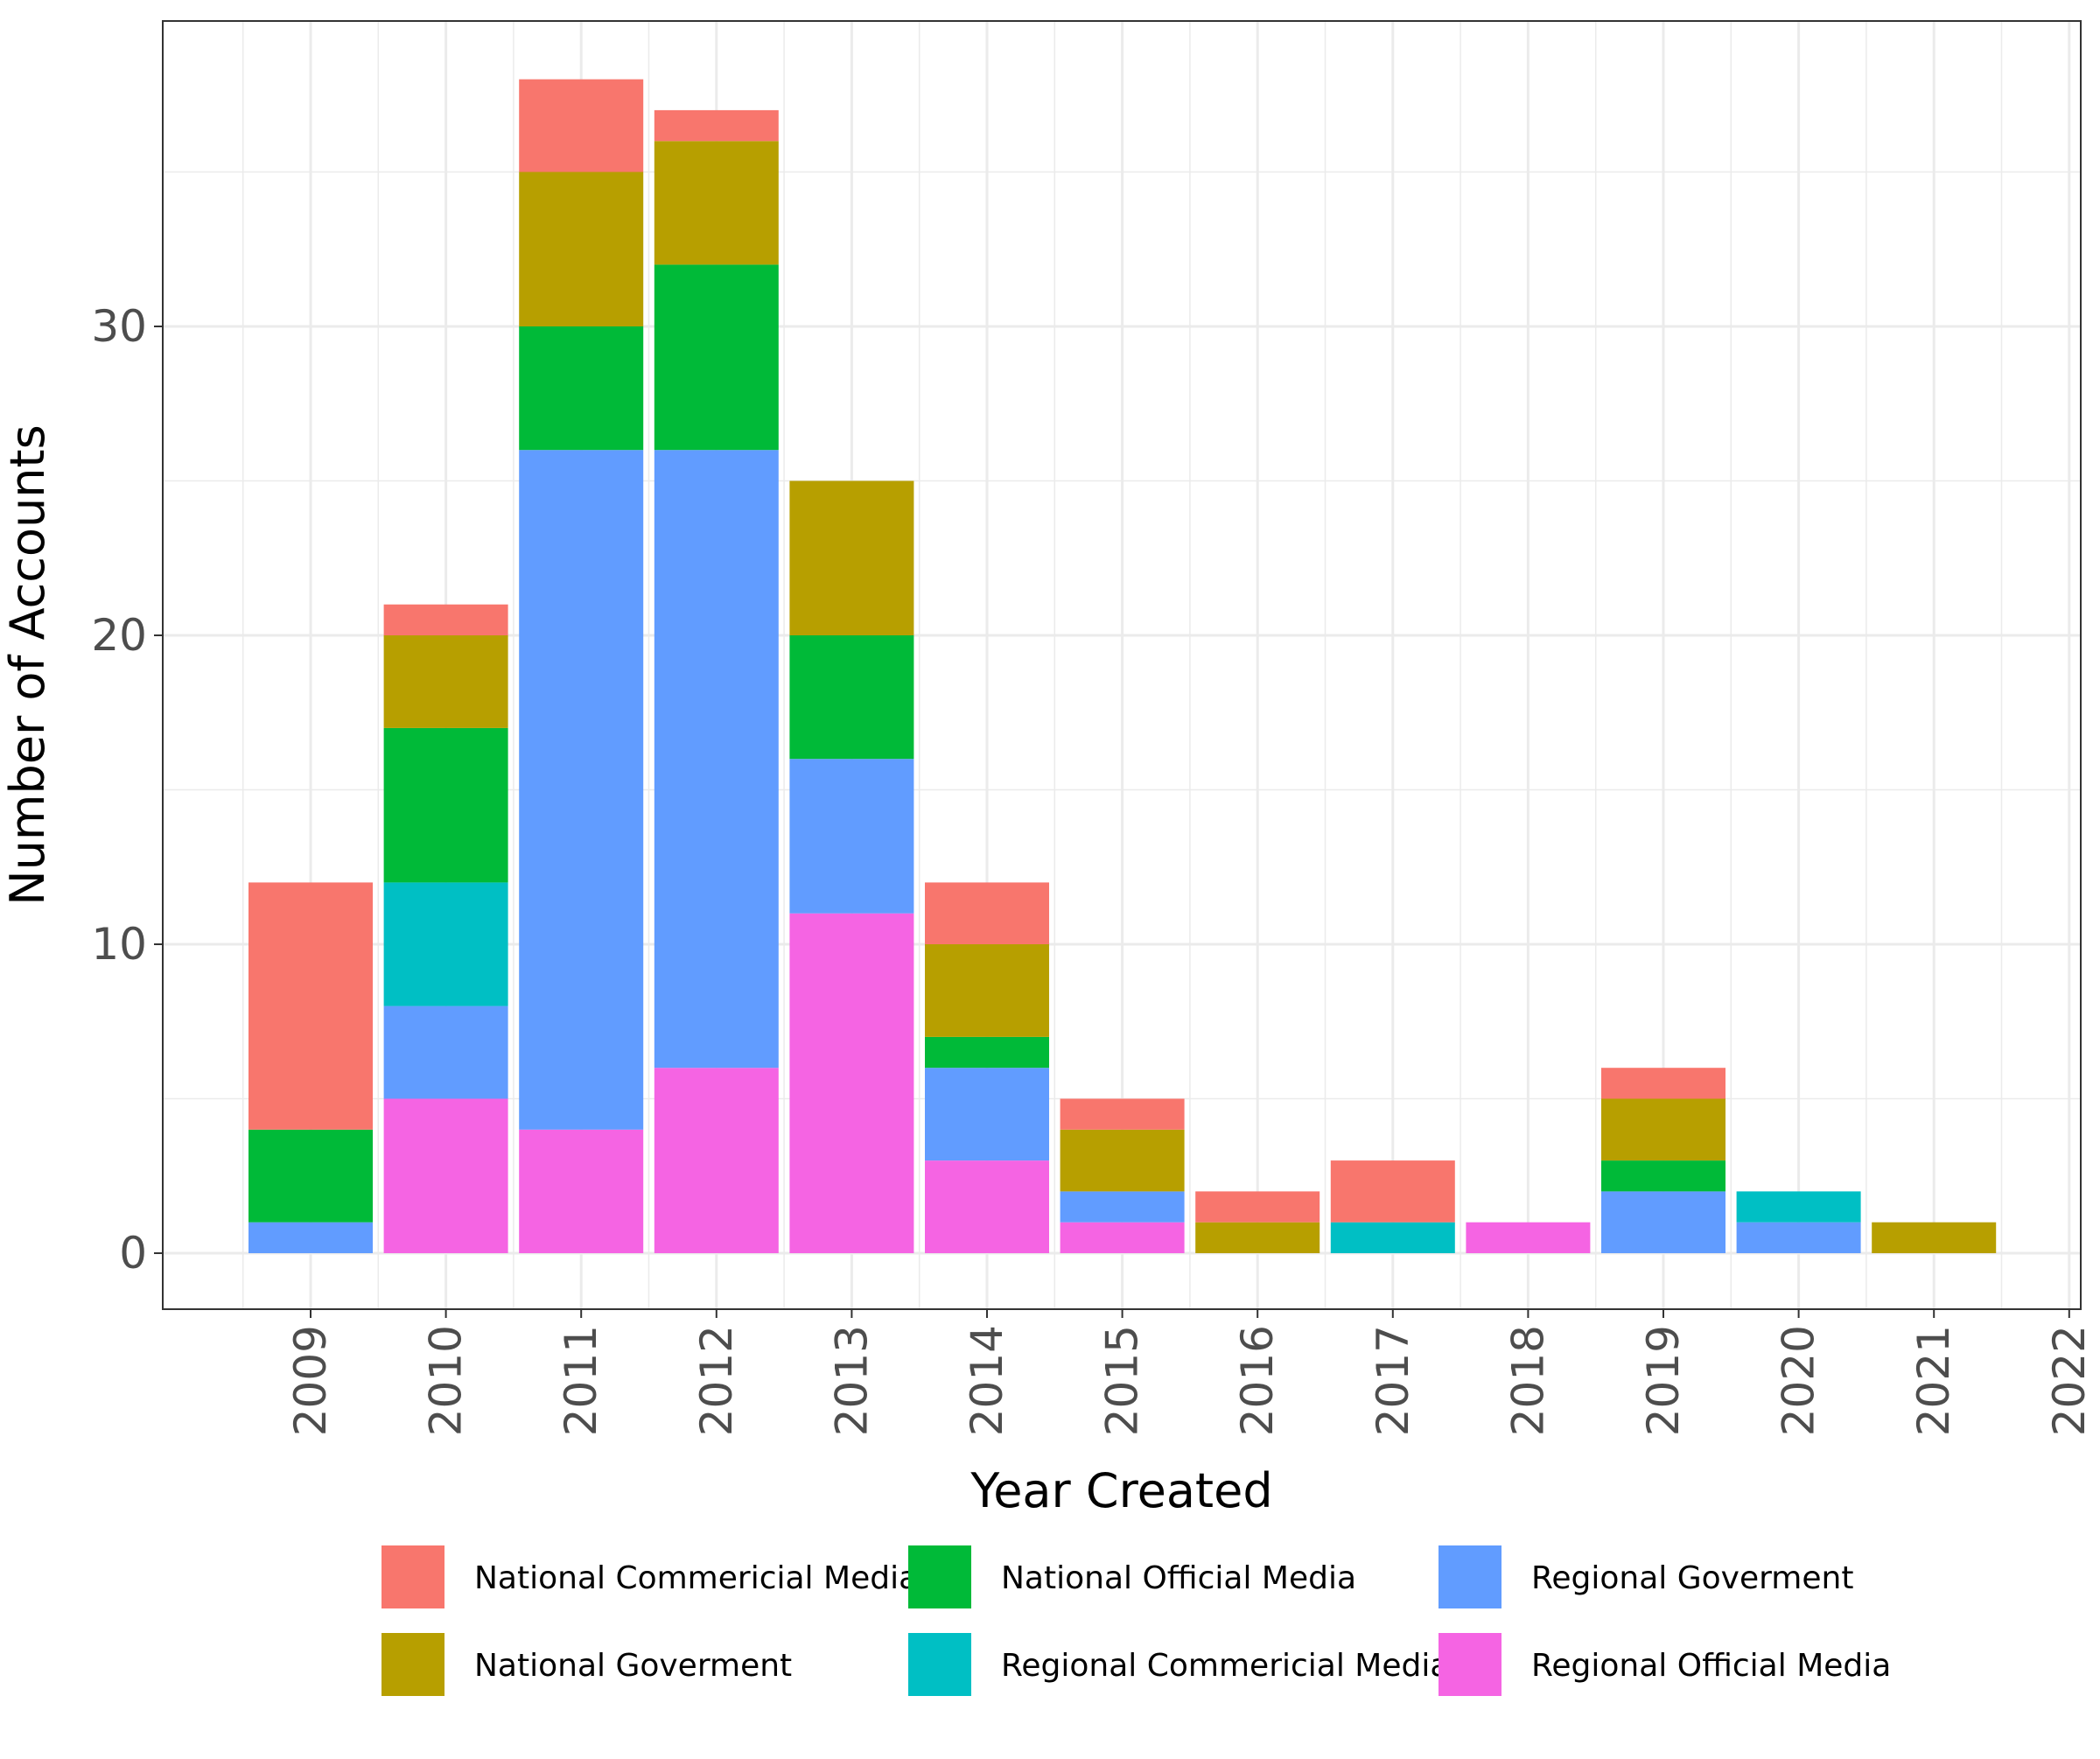  I want to click on legend-label: National Commericial Media, so click(696, 1578).